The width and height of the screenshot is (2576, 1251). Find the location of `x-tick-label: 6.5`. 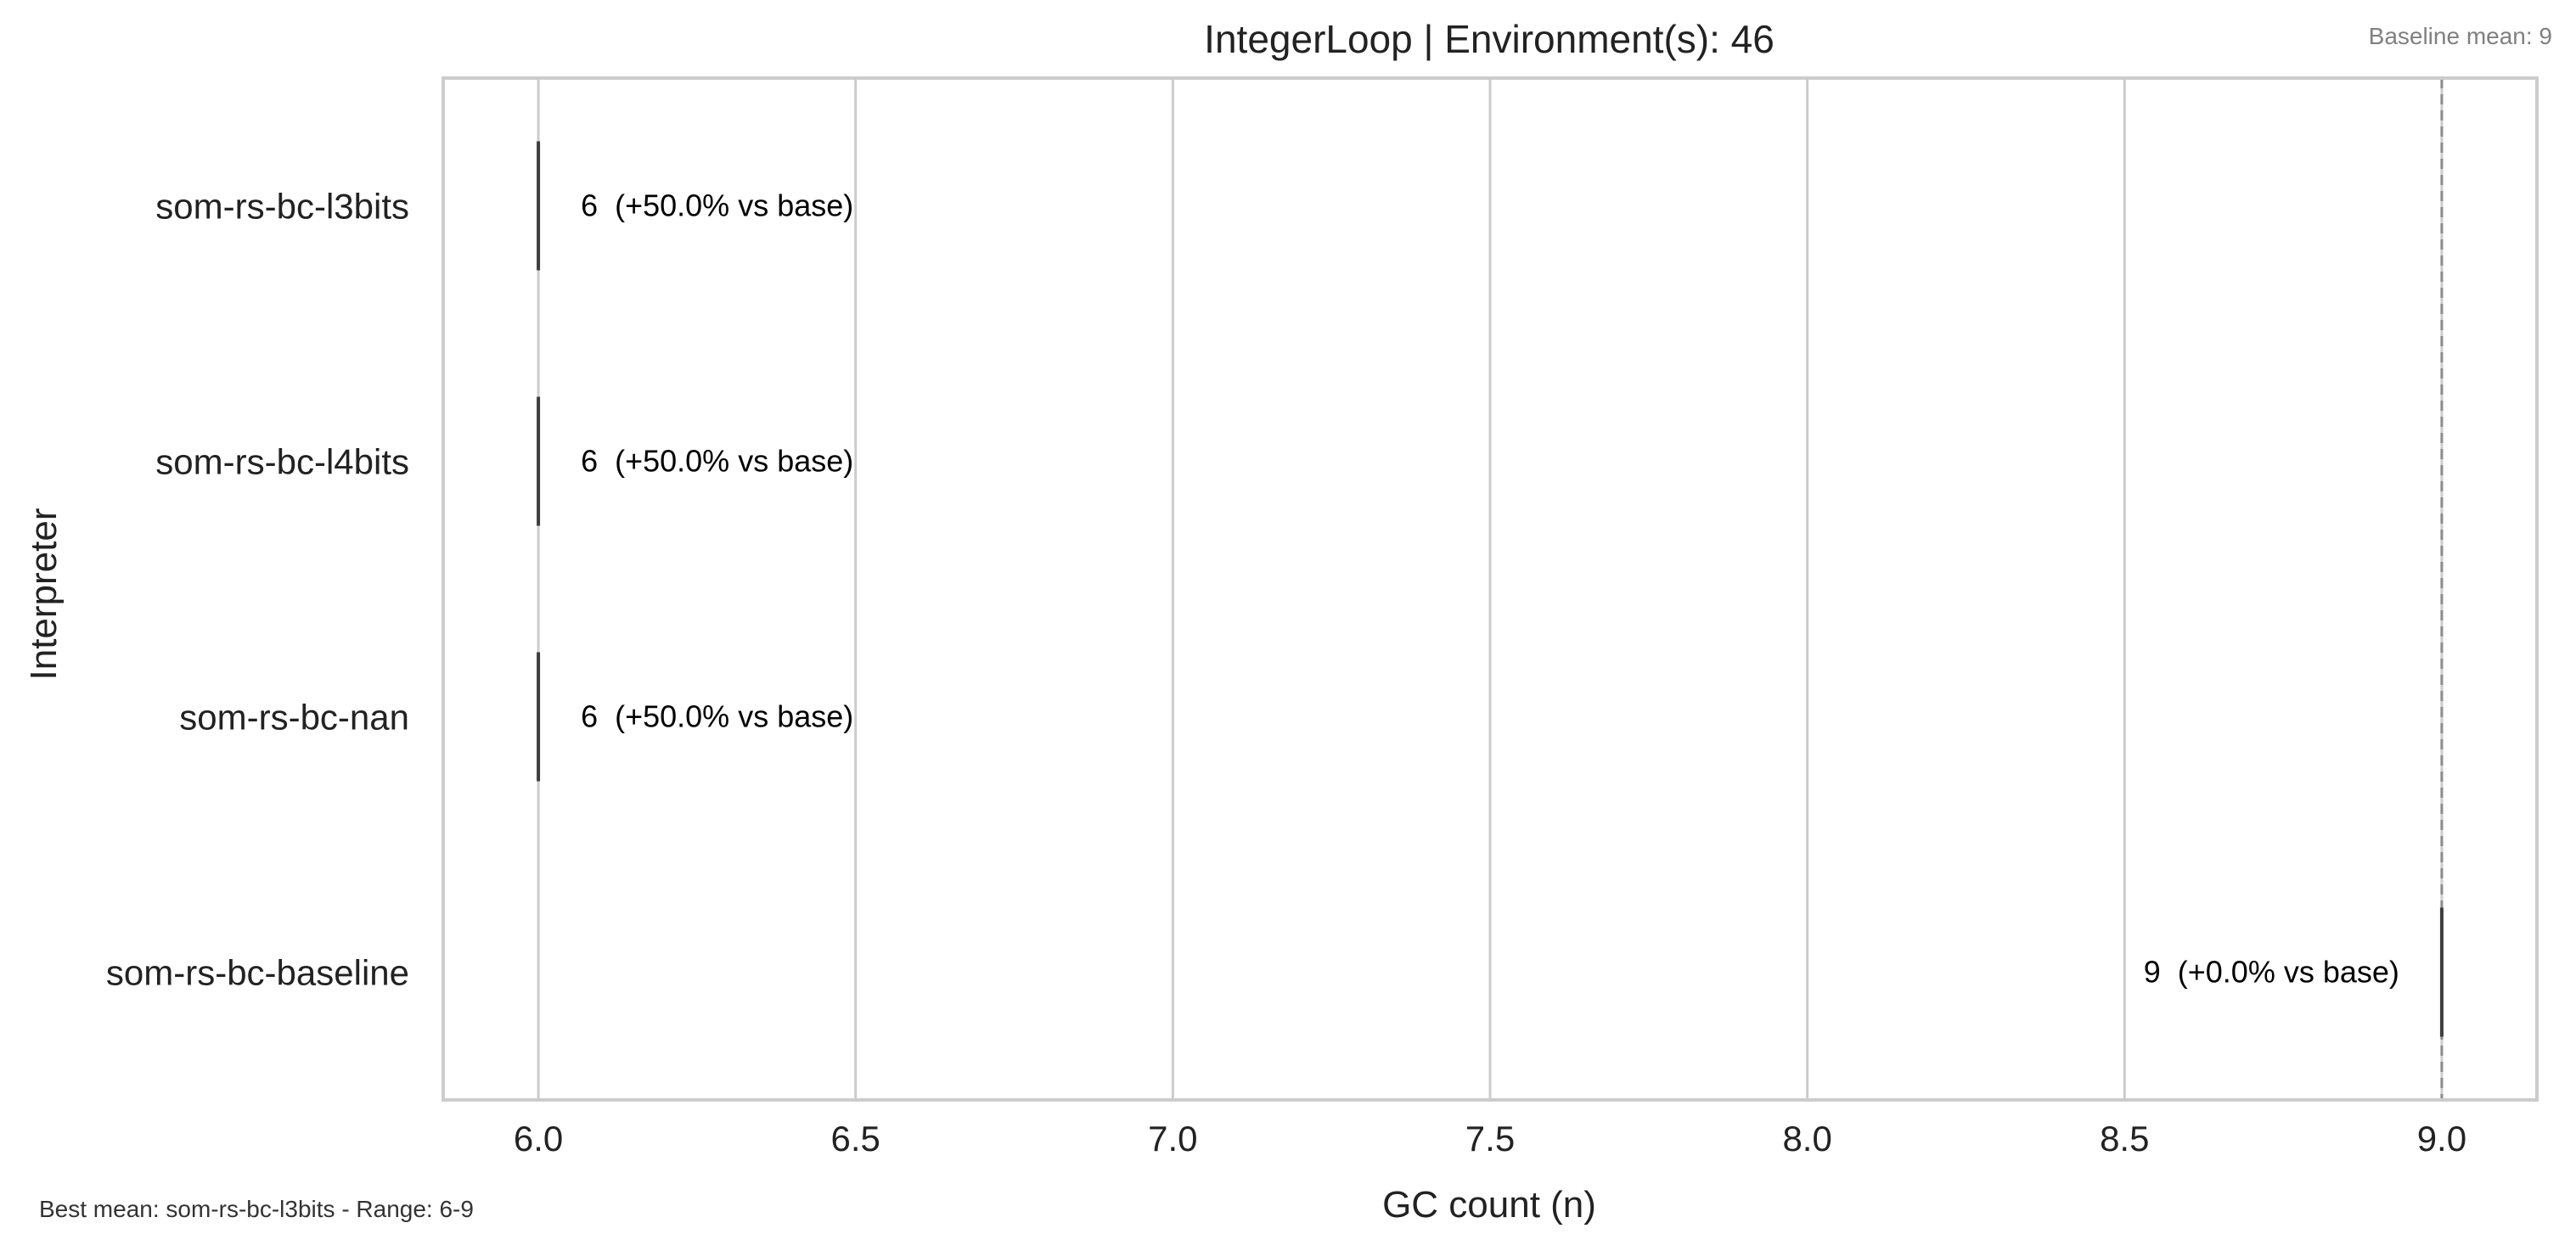

x-tick-label: 6.5 is located at coordinates (855, 1138).